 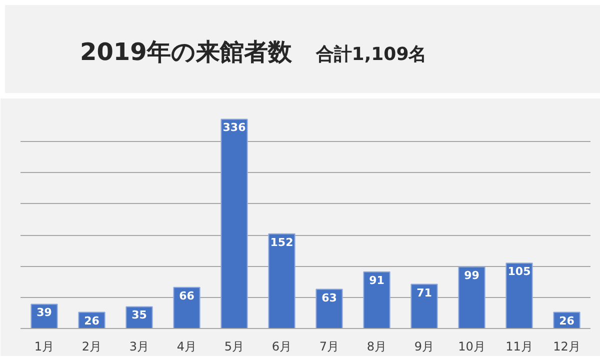 What do you see at coordinates (376, 347) in the screenshot?
I see `x-tick-label: 8月` at bounding box center [376, 347].